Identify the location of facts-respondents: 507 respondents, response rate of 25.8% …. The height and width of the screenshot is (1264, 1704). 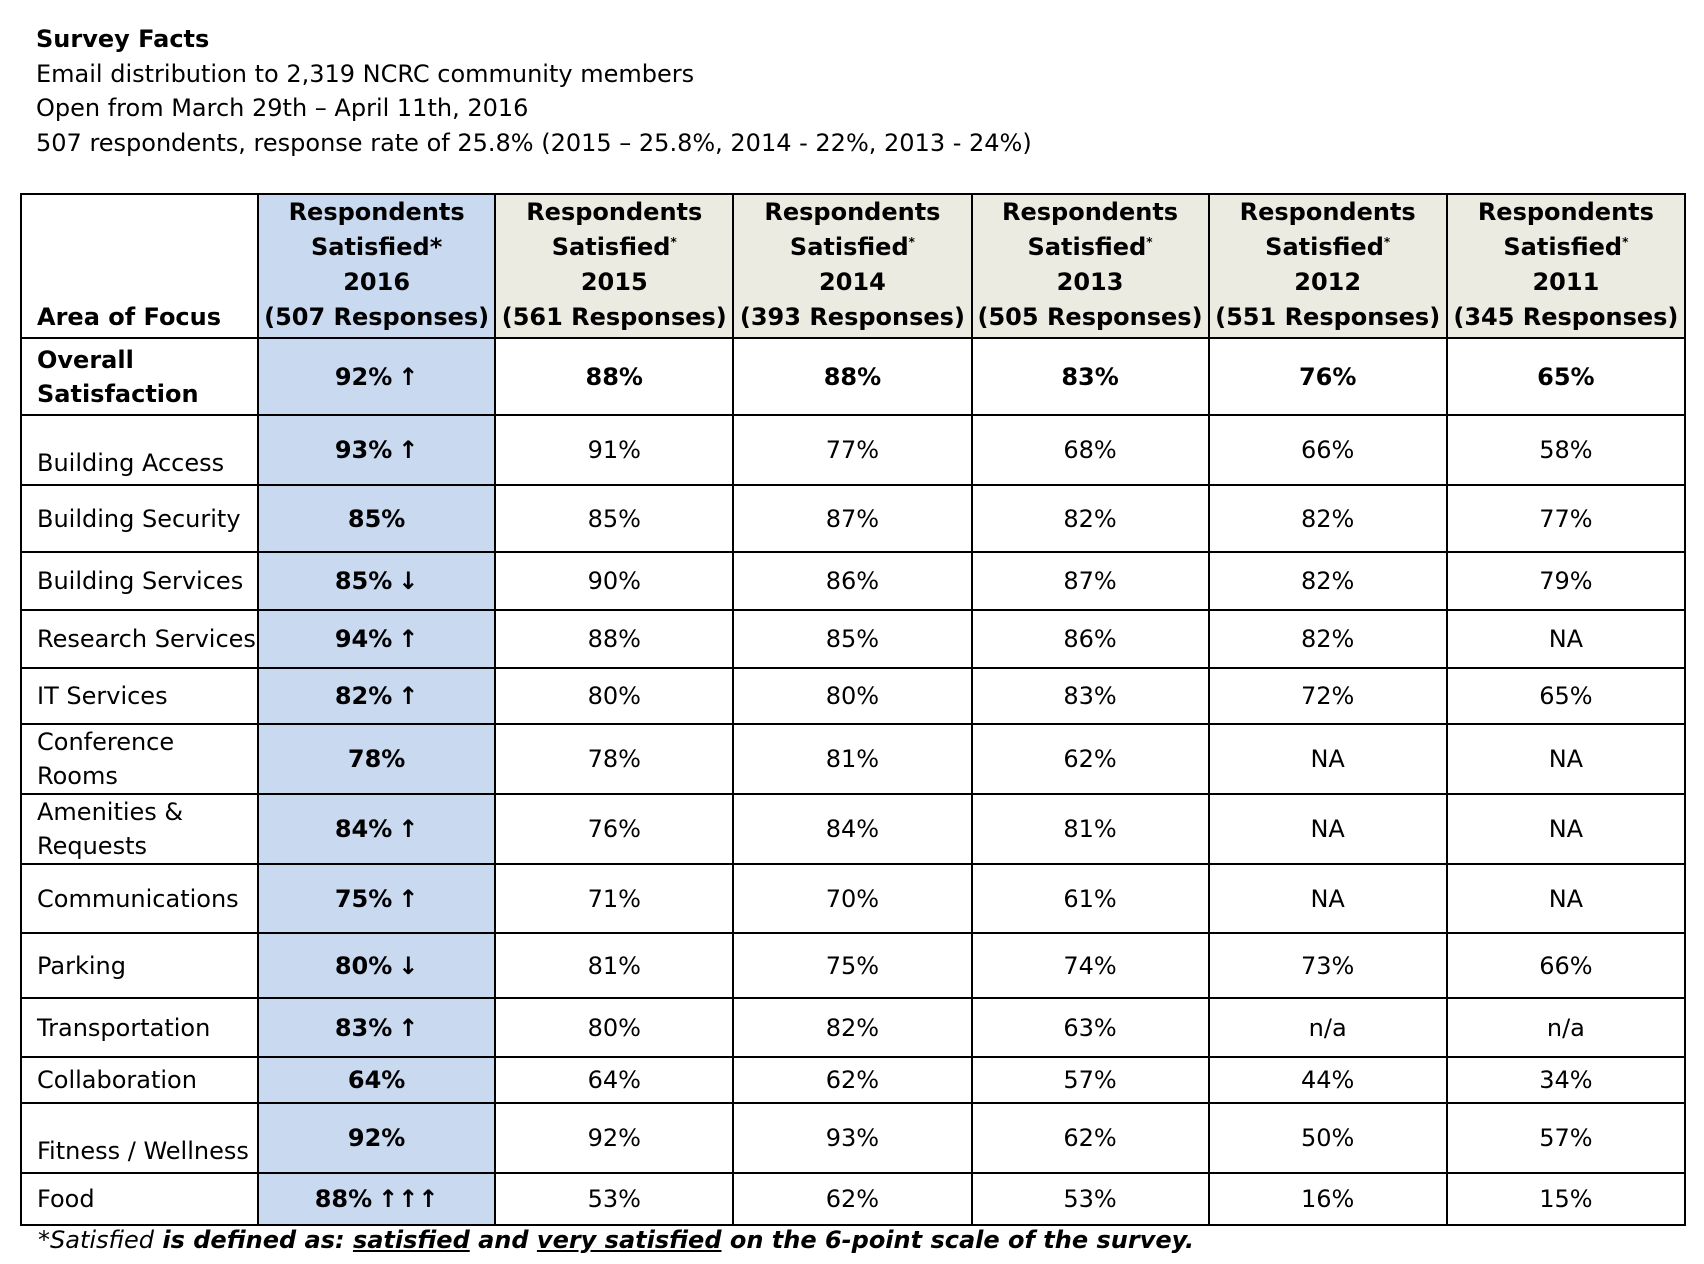
(534, 142).